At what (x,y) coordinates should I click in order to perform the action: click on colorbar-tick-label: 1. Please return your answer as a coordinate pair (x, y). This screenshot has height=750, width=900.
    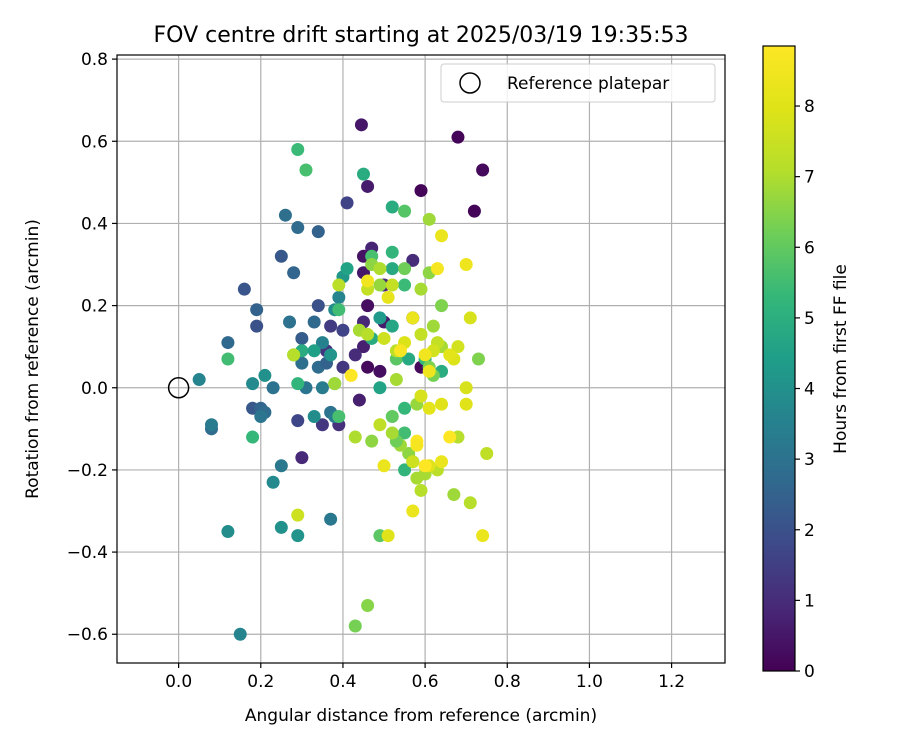
    Looking at the image, I should click on (809, 601).